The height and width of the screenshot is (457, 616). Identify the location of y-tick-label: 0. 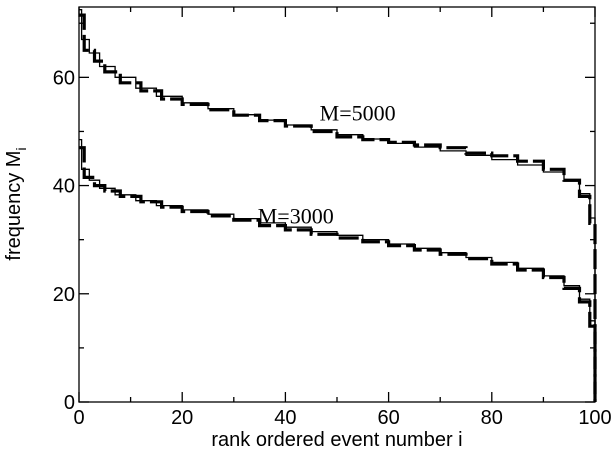
(69, 403).